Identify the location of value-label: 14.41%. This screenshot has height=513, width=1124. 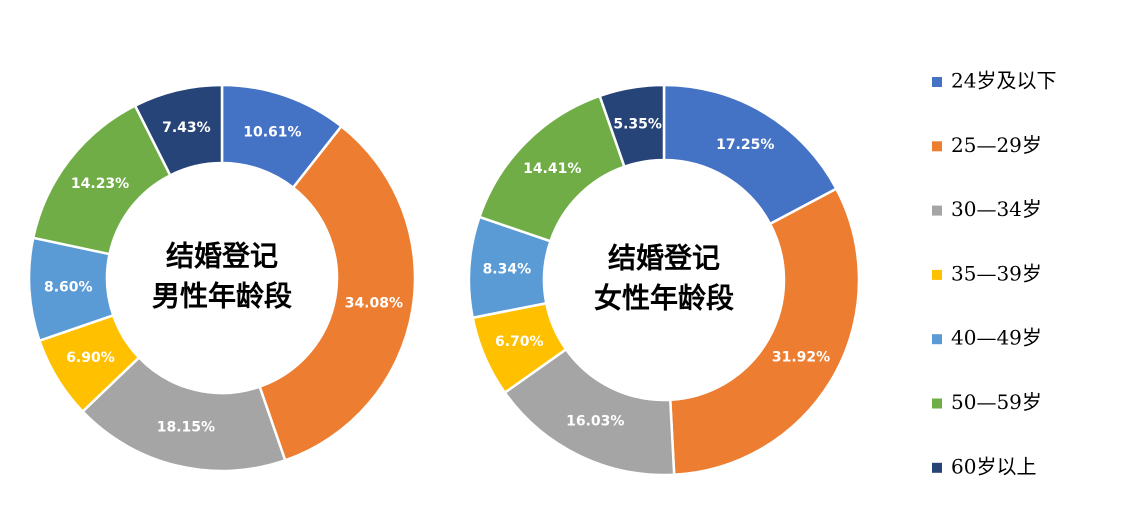
(552, 169).